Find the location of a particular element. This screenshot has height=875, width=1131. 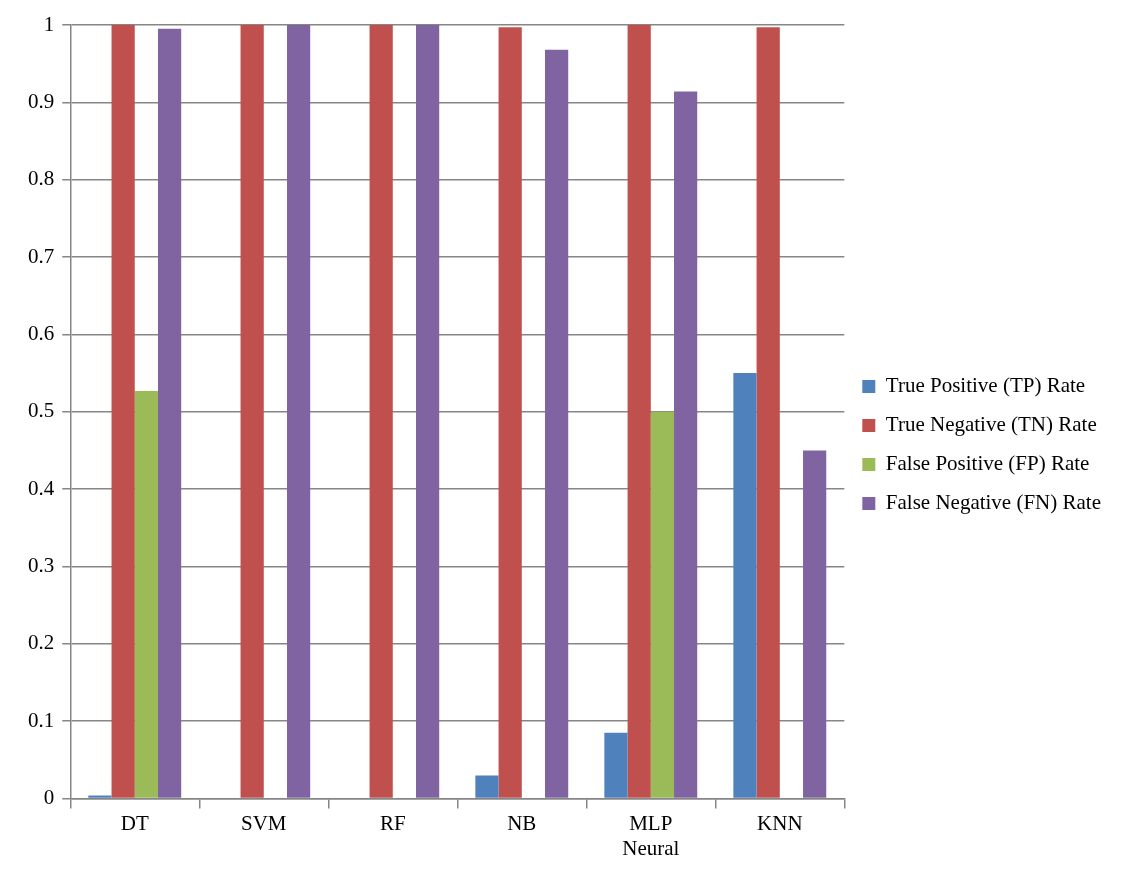

x-tick-label: RF is located at coordinates (392, 822).